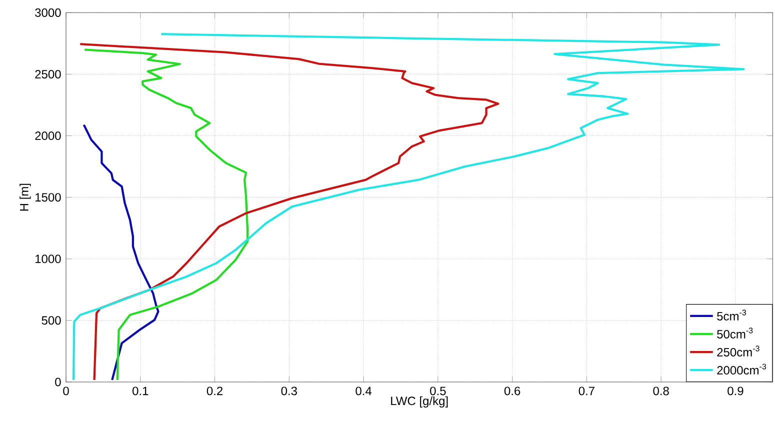 The height and width of the screenshot is (427, 775). What do you see at coordinates (48, 136) in the screenshot?
I see `y-tick-label: 2000` at bounding box center [48, 136].